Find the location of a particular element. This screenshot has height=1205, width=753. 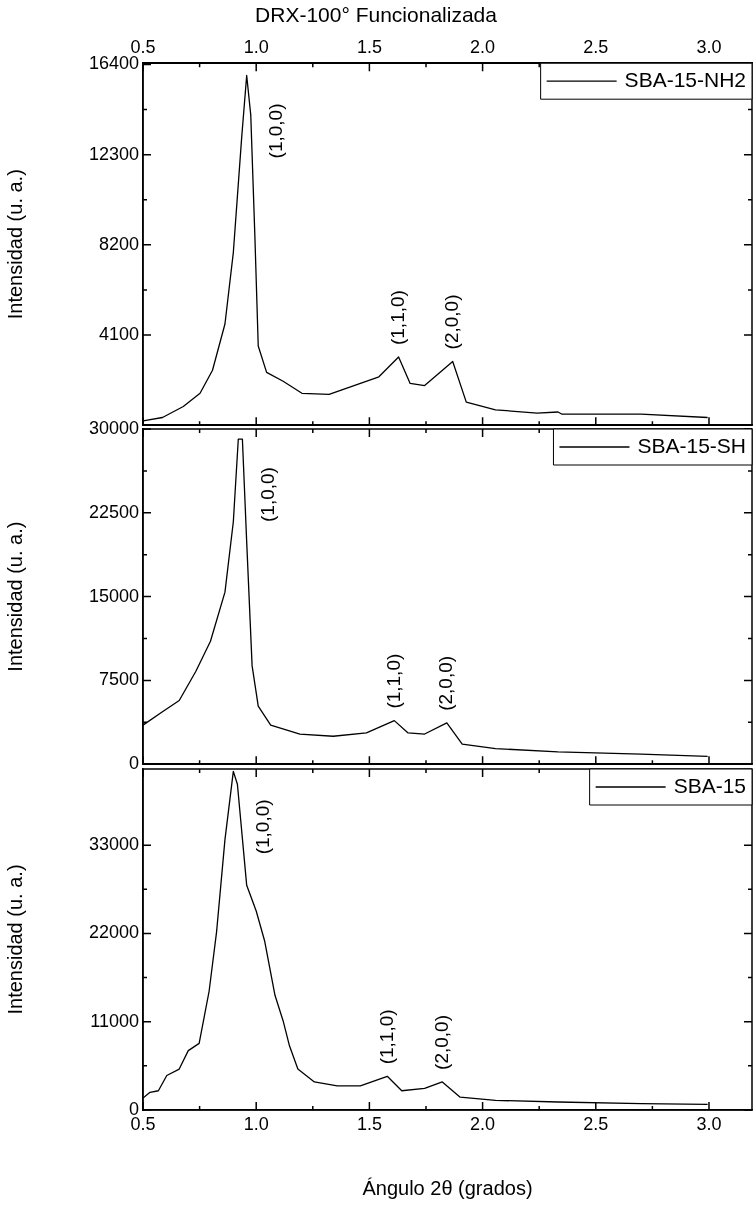

y-tick-label: 0 is located at coordinates (133, 763).